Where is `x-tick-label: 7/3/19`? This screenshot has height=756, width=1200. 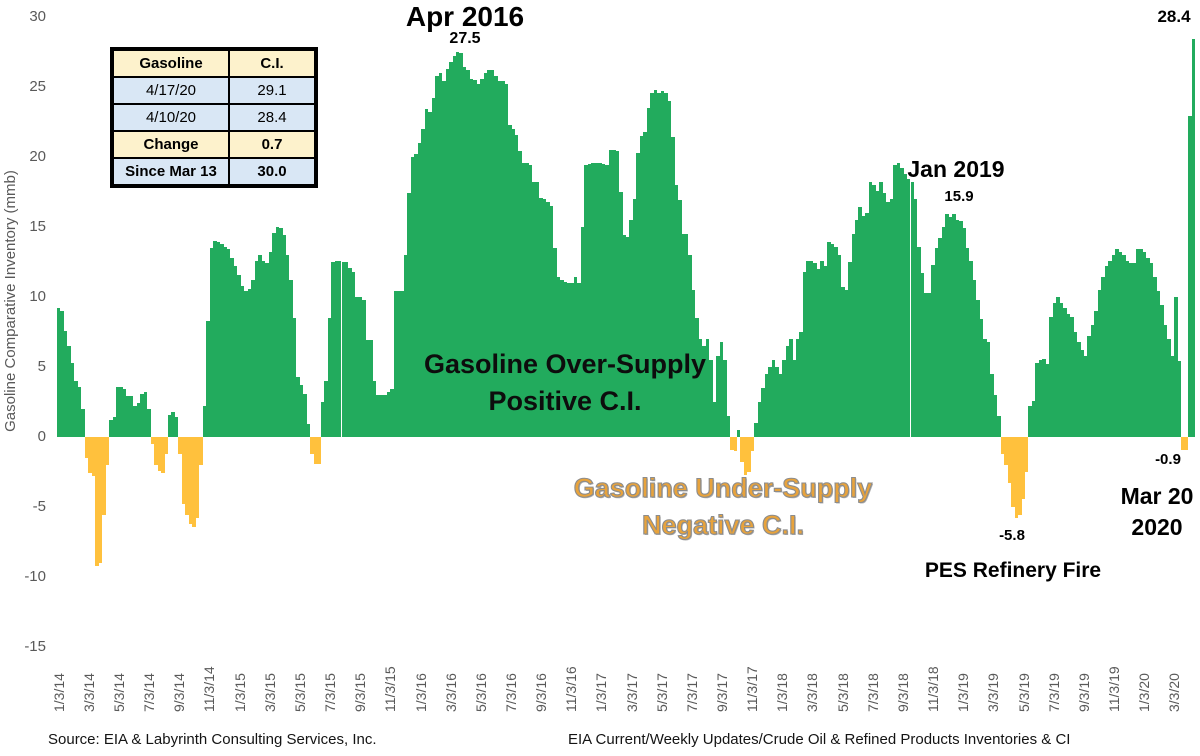
x-tick-label: 7/3/19 is located at coordinates (1053, 692).